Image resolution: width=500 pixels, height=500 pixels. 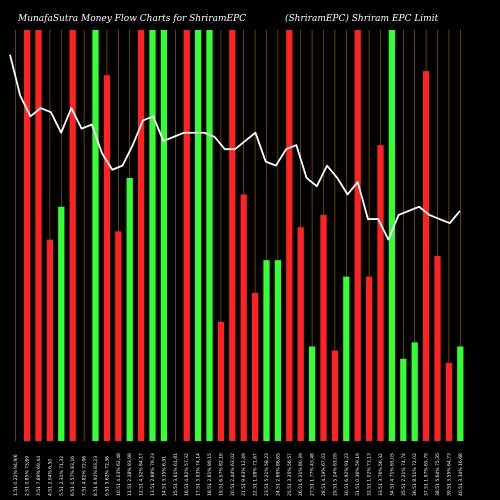 I want to click on x-tick-label: 1.51 0.22% 94,9/6, so click(x=16, y=475).